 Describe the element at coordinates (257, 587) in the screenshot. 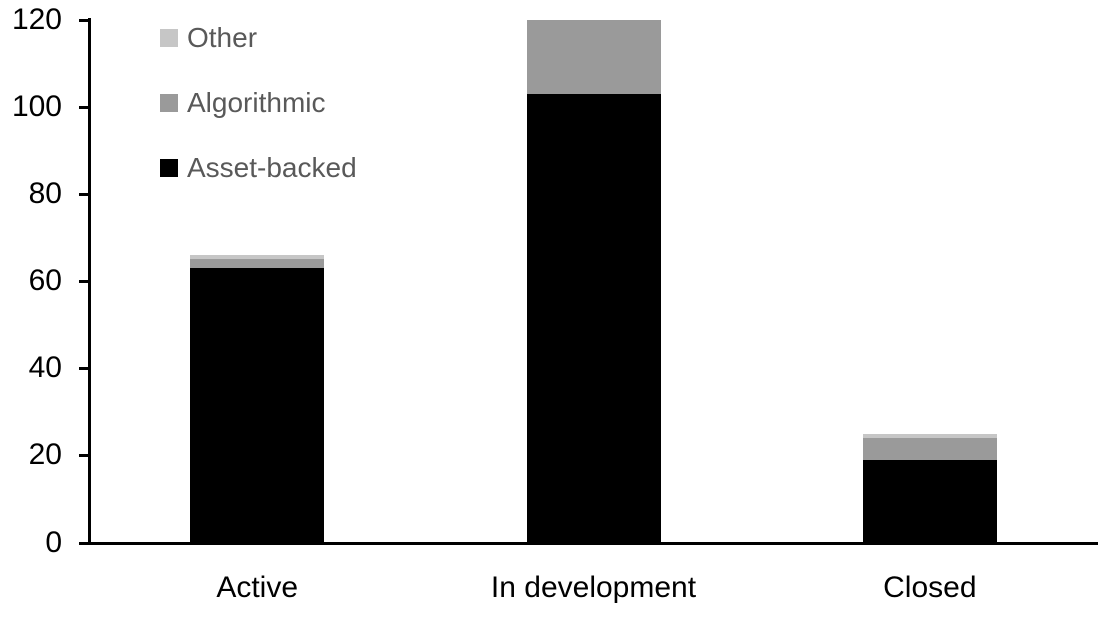

I see `x-axis-category-label-active: Active` at that location.